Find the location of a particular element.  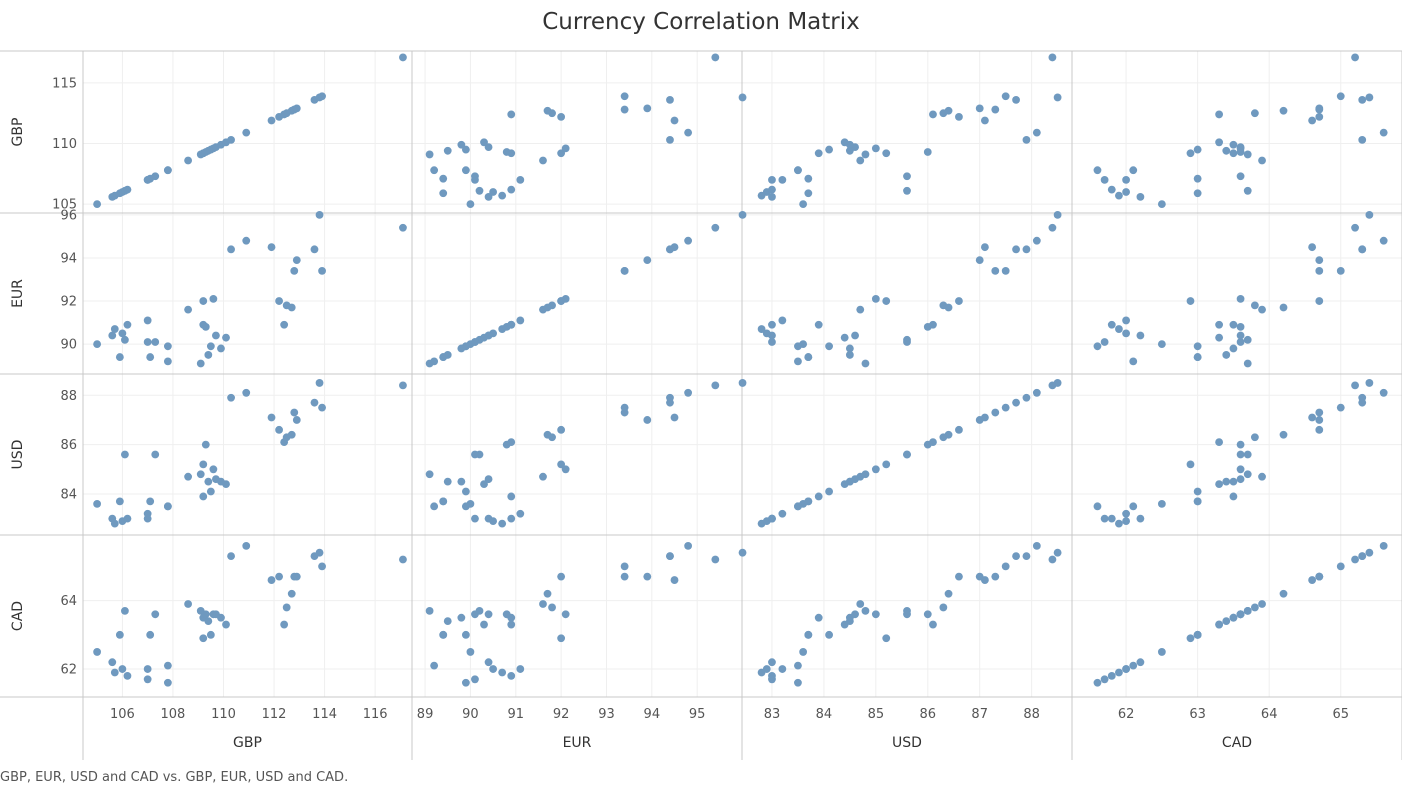

panel-cad-vs-cad is located at coordinates (1240, 614).